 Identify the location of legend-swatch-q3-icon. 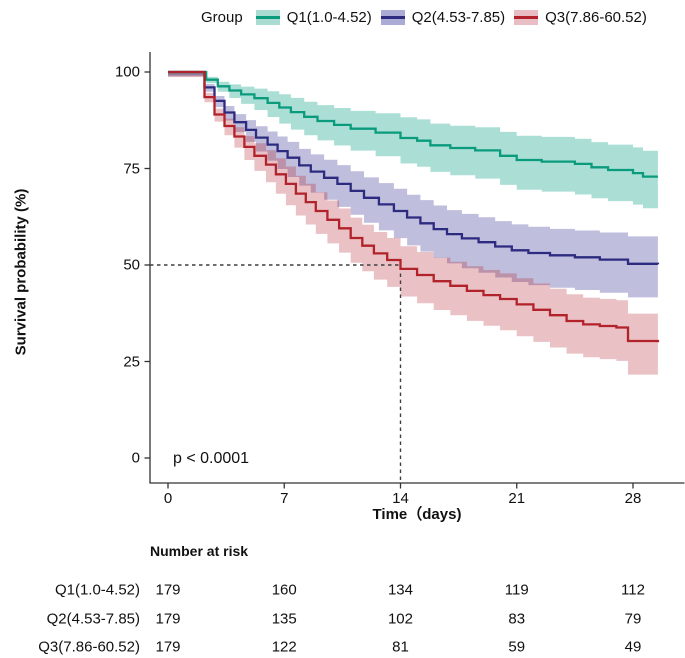
(526, 17).